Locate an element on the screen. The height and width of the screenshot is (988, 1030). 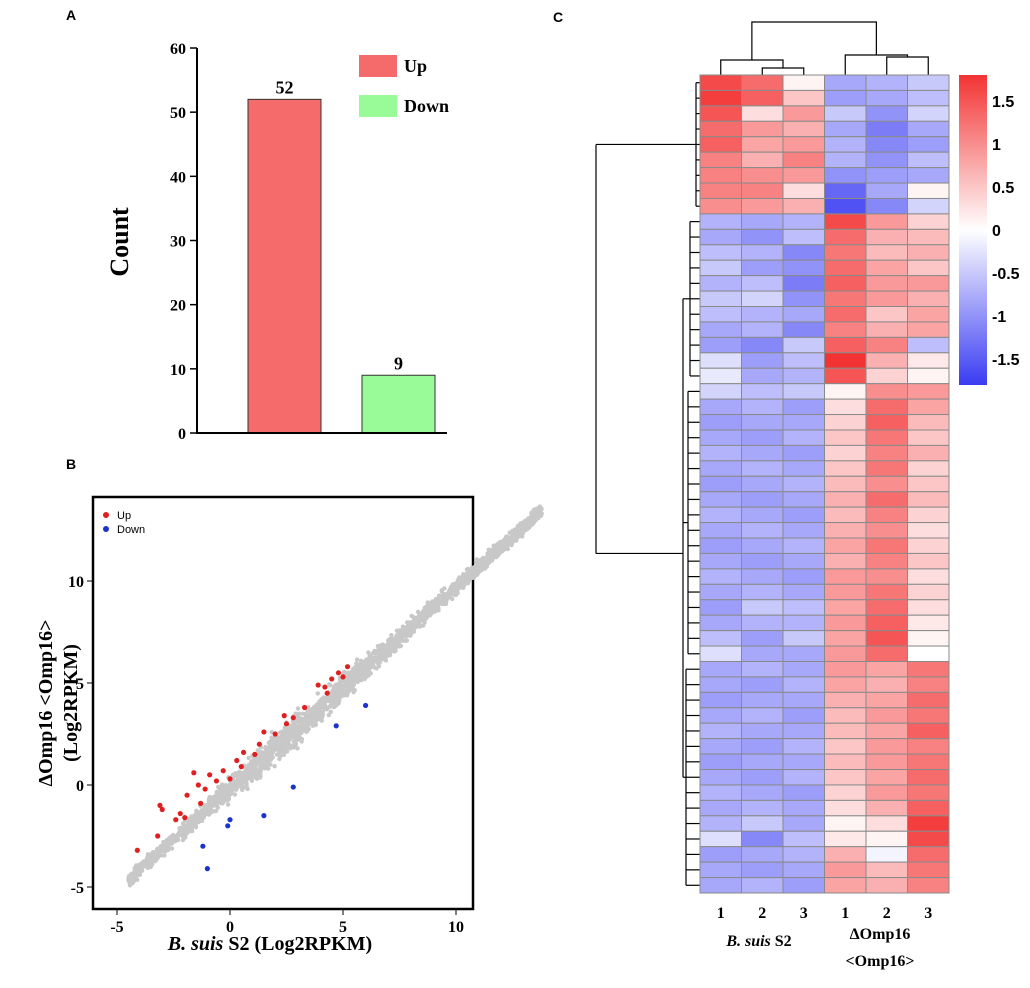
legend-label-up: Up is located at coordinates (415, 66).